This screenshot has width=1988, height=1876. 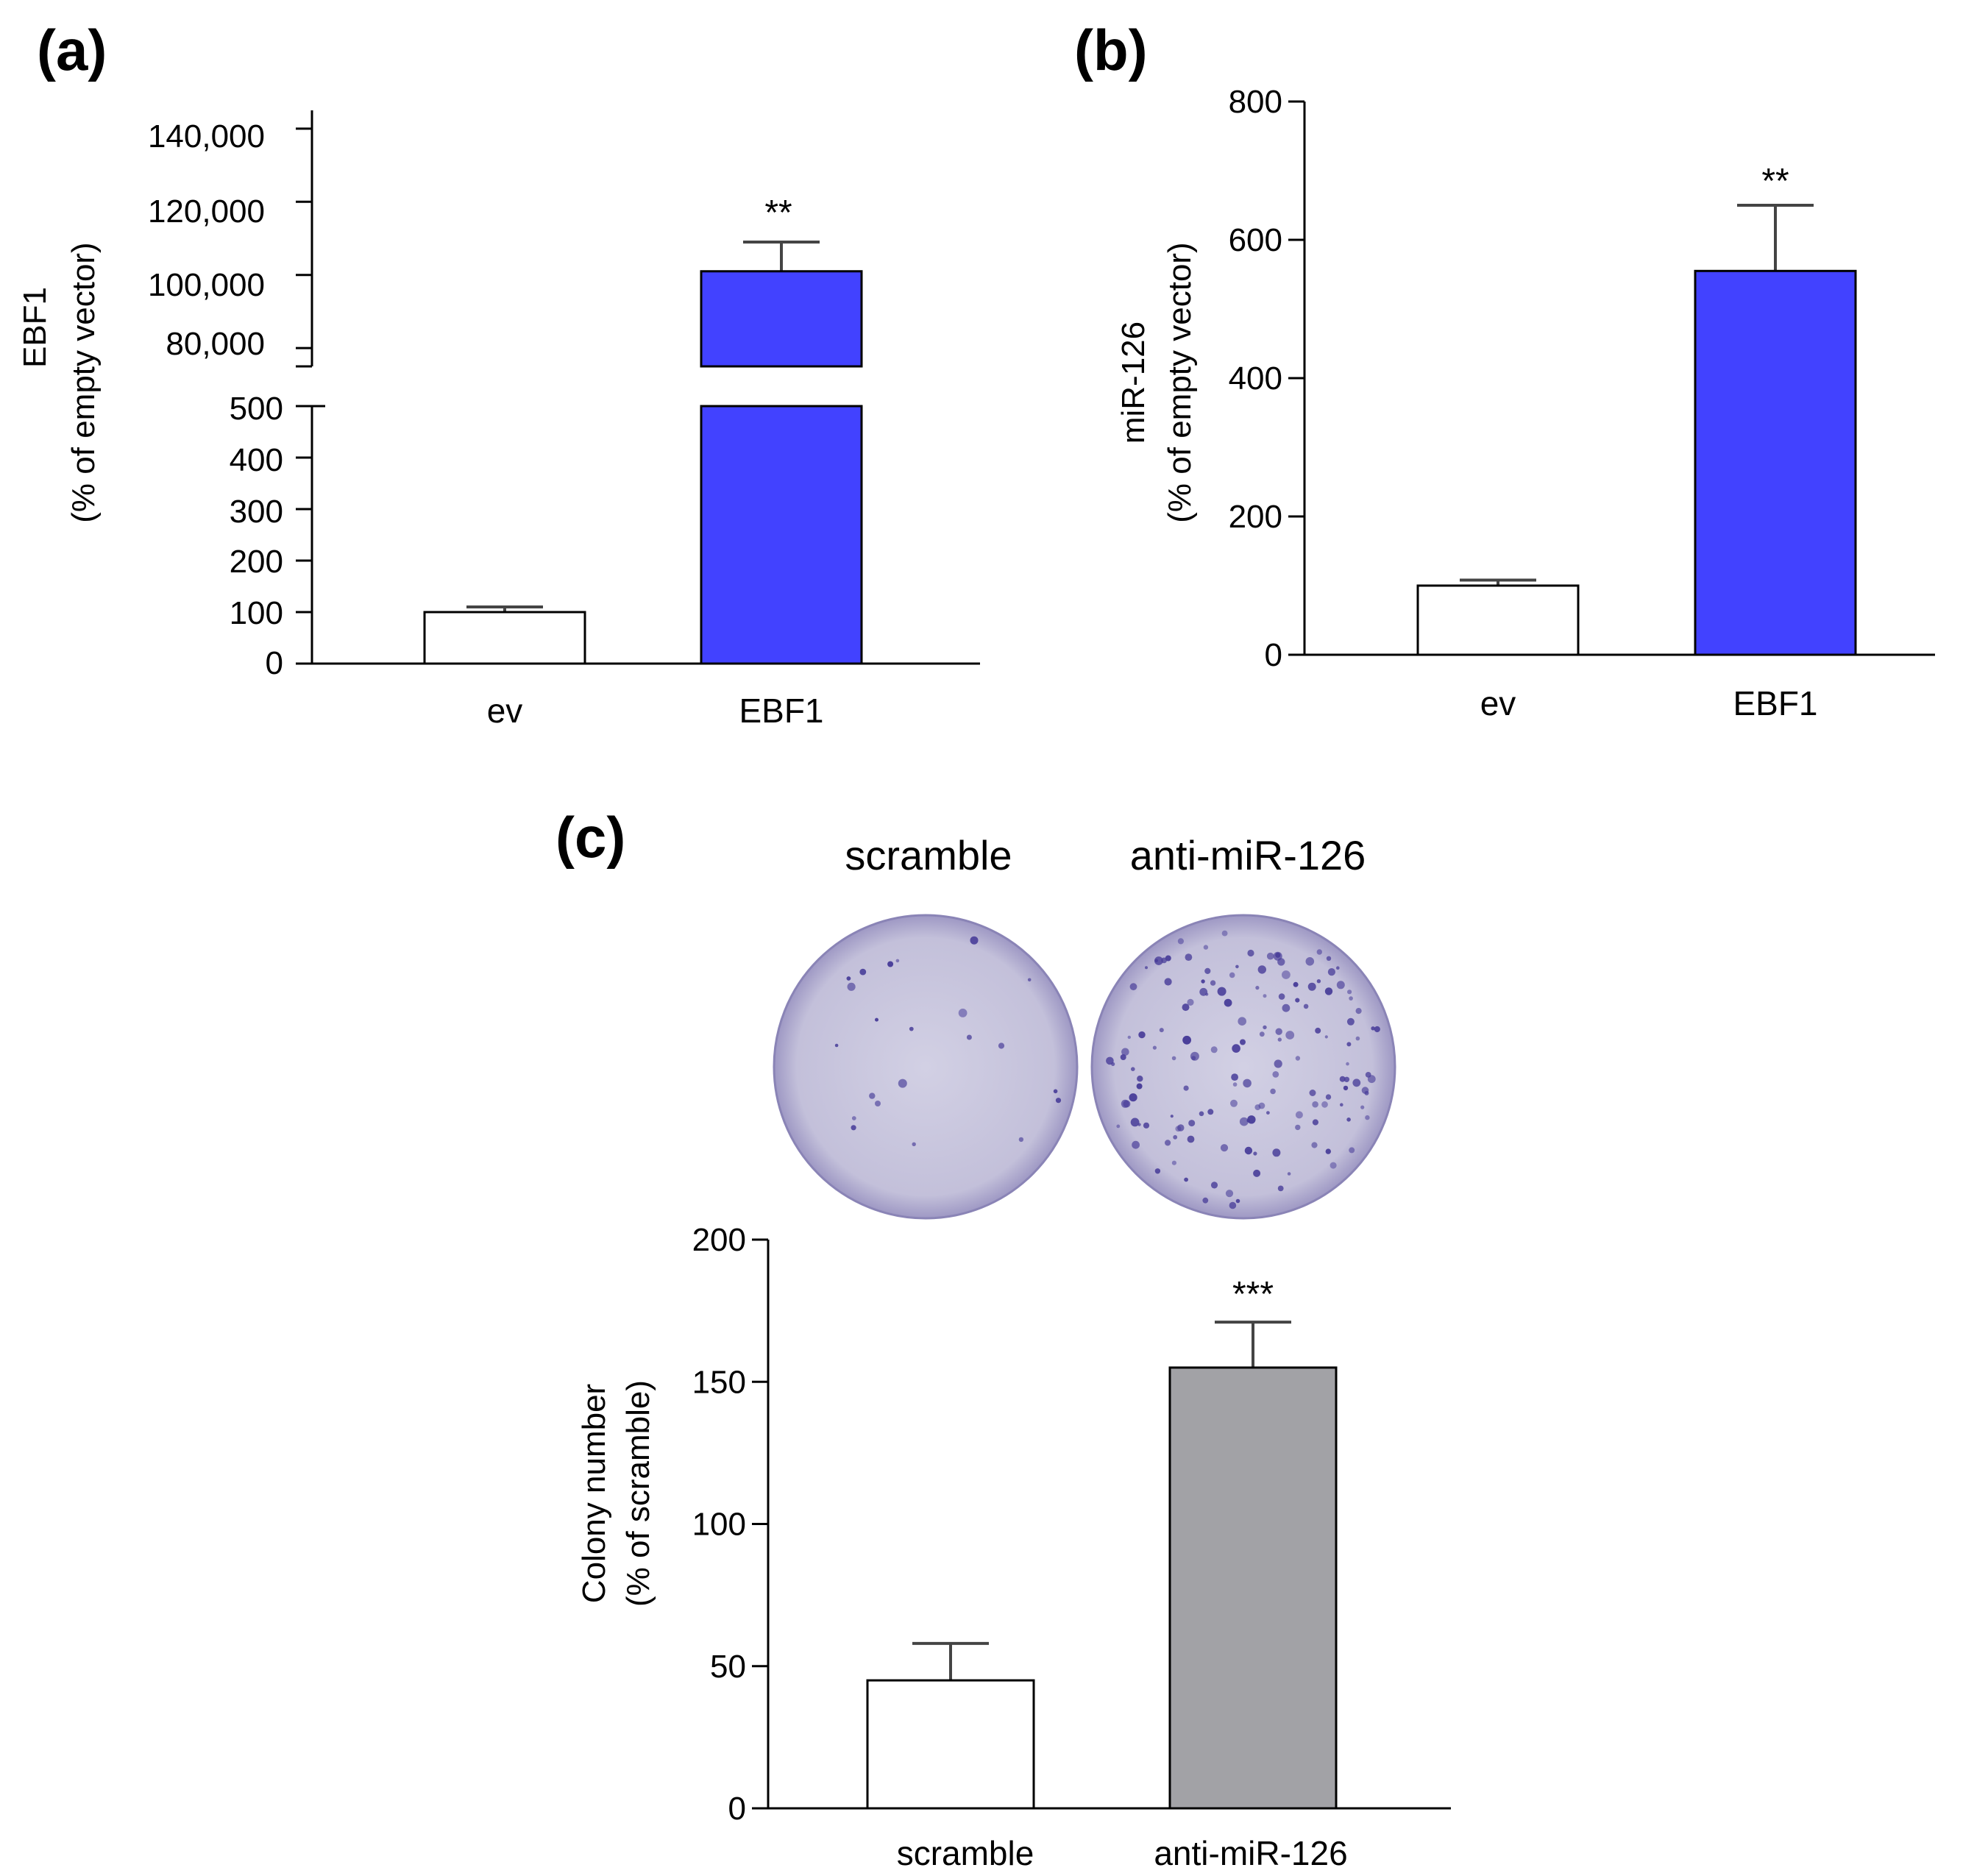 I want to click on dish-label-anti-mir-126: anti-miR-126, so click(x=1248, y=855).